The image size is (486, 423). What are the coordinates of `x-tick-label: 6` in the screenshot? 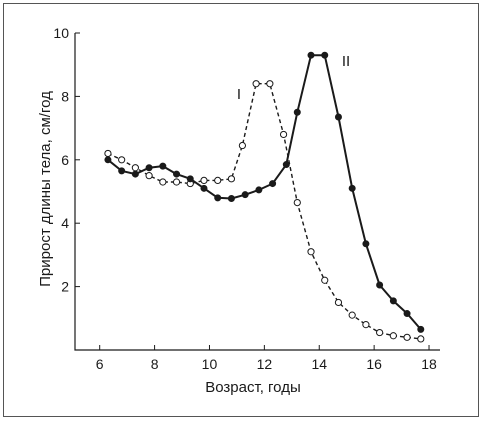 It's located at (100, 364).